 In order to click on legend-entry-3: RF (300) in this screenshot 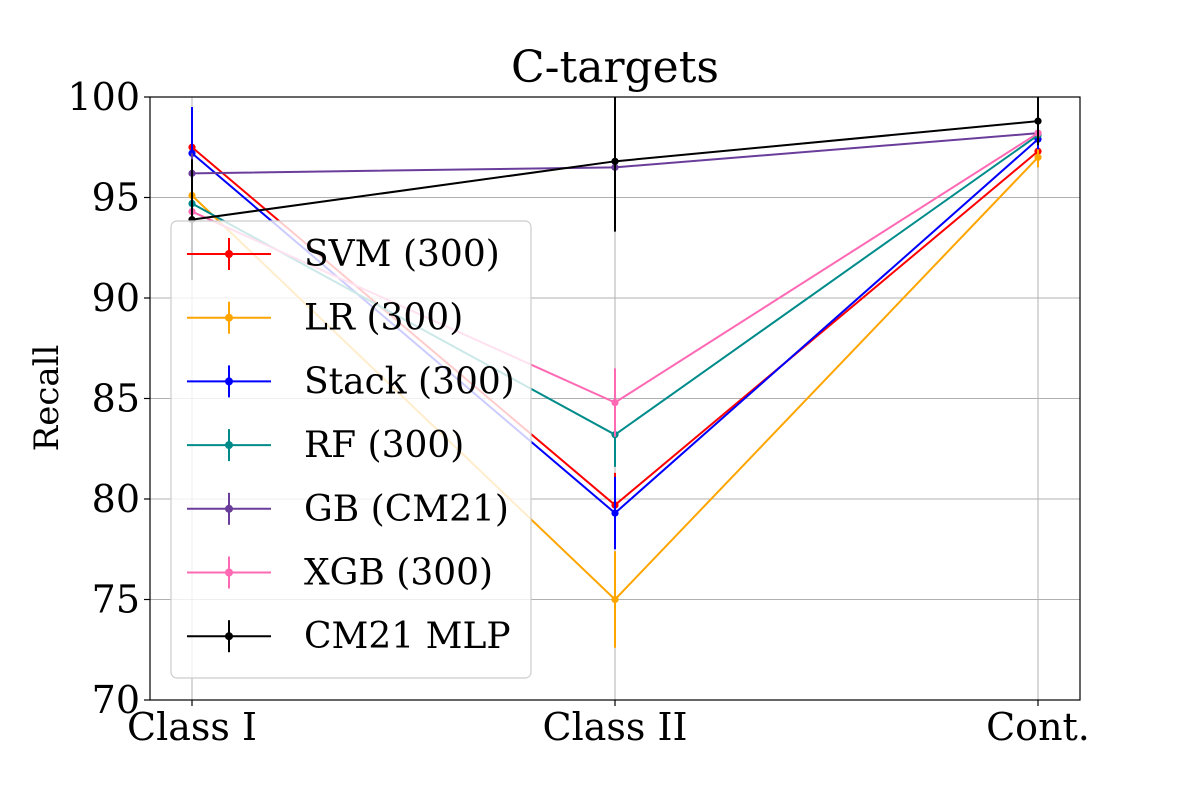, I will do `click(325, 445)`.